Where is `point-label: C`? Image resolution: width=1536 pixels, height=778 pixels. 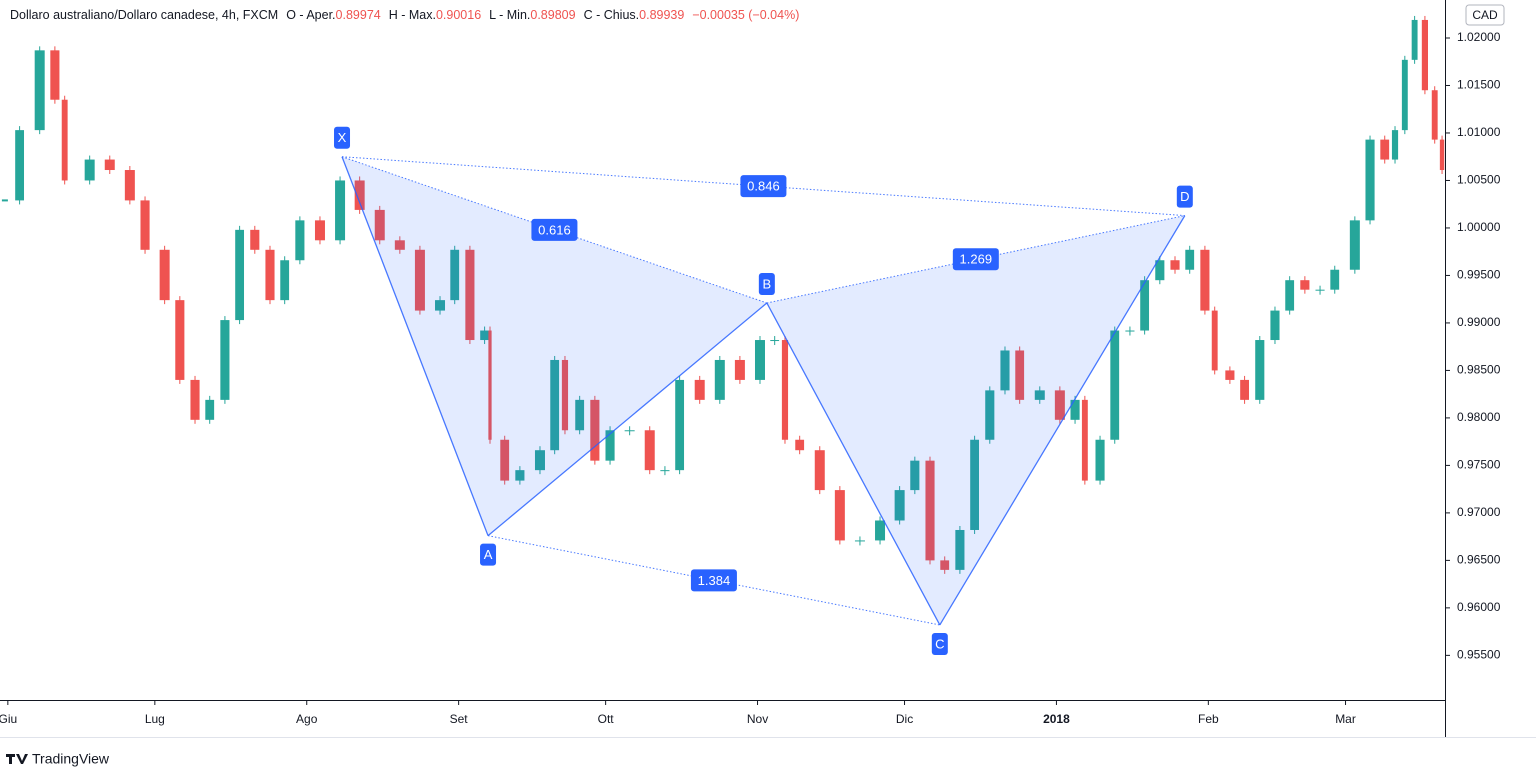
point-label: C is located at coordinates (939, 643).